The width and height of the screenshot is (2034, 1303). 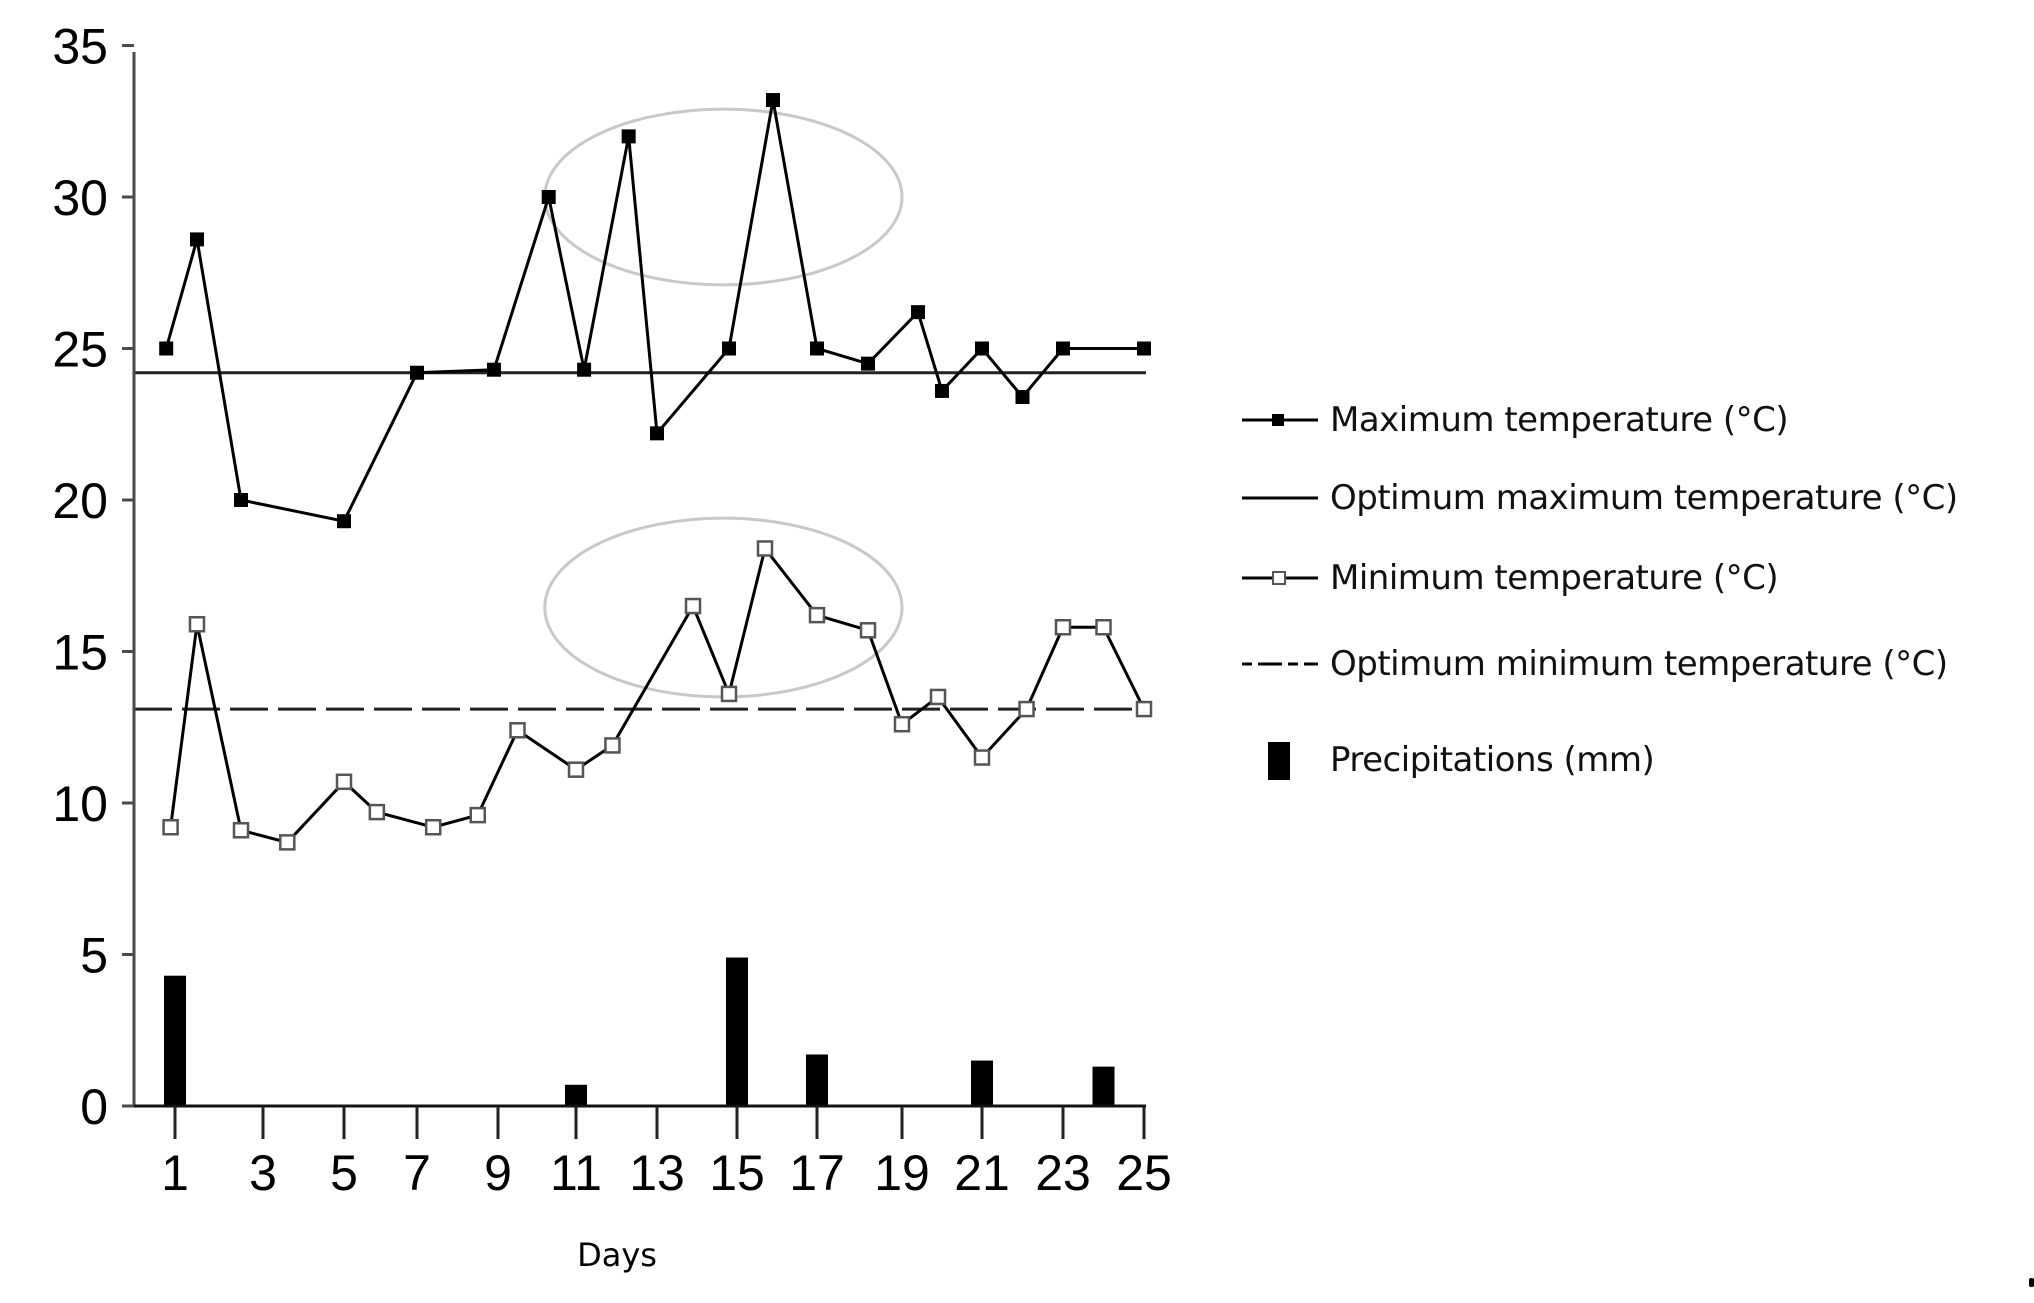 What do you see at coordinates (1280, 664) in the screenshot?
I see `dashed-line-icon` at bounding box center [1280, 664].